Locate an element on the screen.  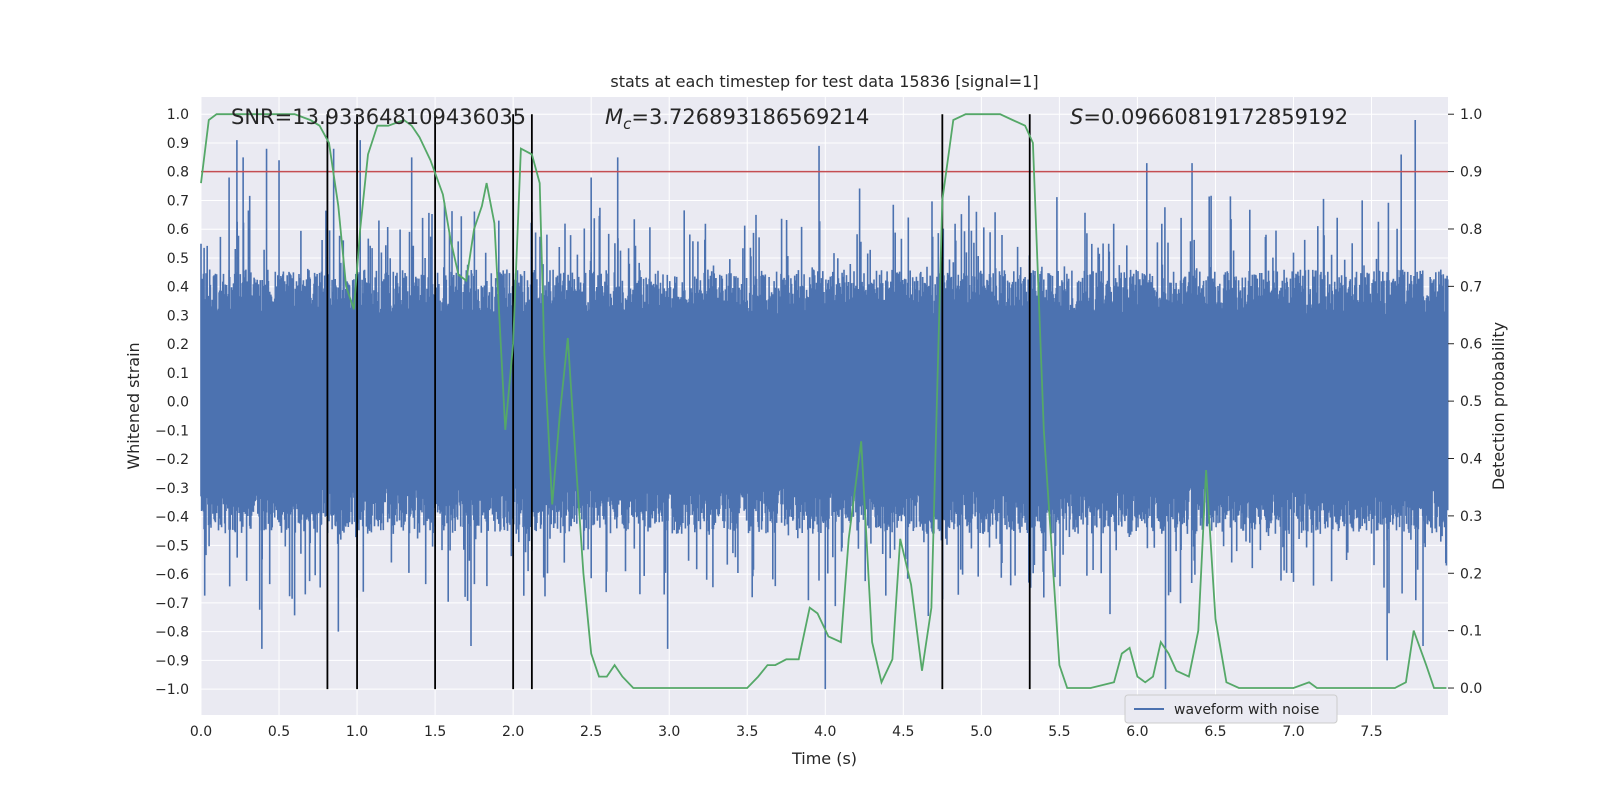
y-tick-label: −0.9 is located at coordinates (172, 661).